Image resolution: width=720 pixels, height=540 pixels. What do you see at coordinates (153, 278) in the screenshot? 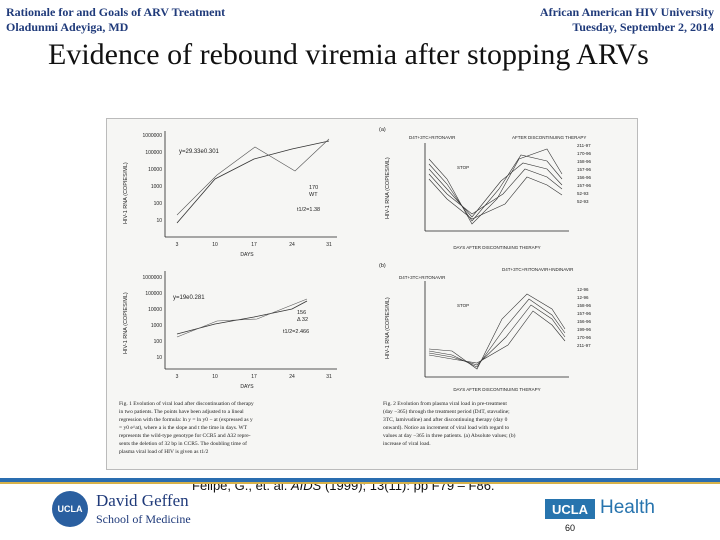
I see `panel-b-ytick: 1000000` at bounding box center [153, 278].